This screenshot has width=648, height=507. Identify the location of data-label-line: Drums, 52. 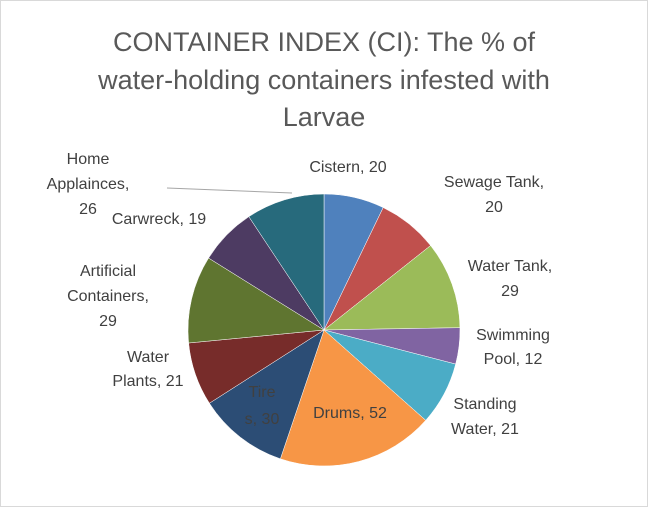
(350, 413).